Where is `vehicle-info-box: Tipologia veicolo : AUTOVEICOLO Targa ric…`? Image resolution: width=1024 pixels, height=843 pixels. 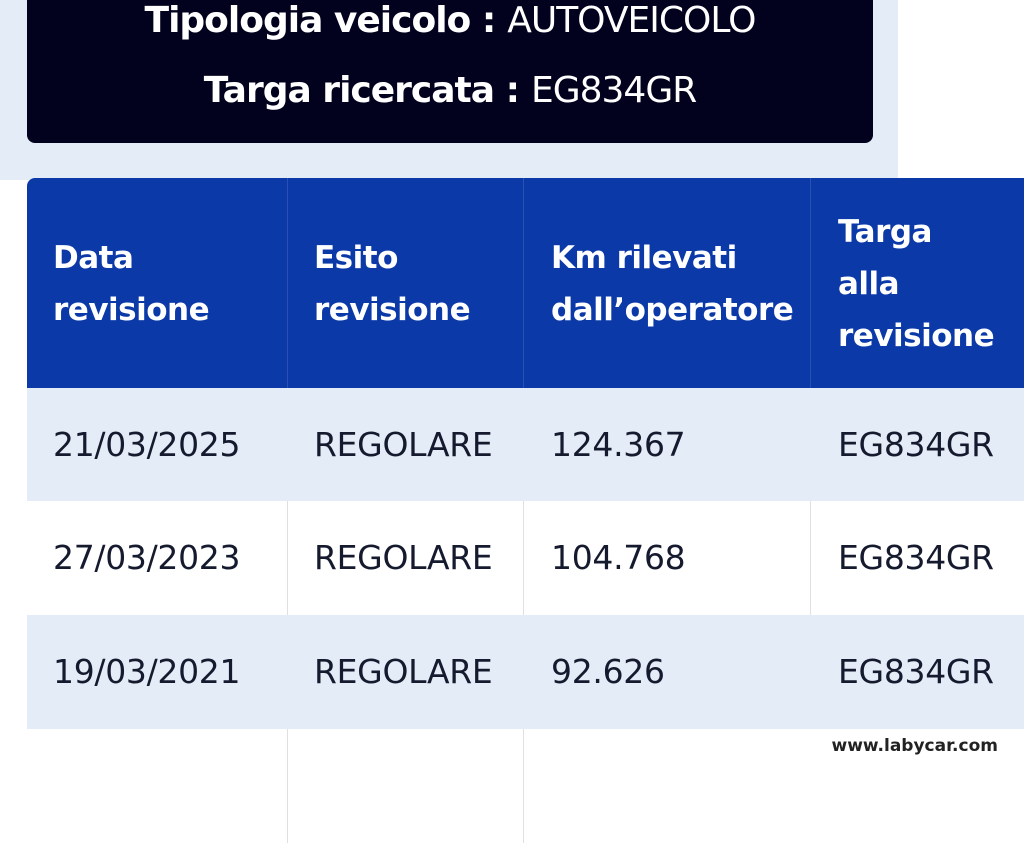
vehicle-info-box: Tipologia veicolo : AUTOVEICOLO Targa ric… is located at coordinates (450, 71).